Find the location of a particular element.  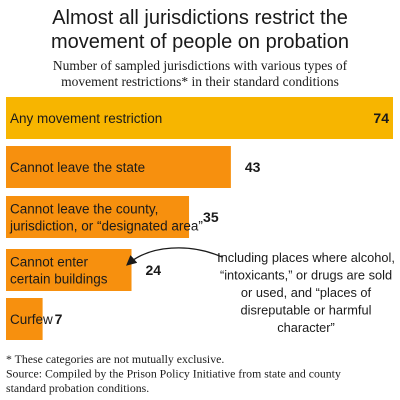

value-label: 24 is located at coordinates (154, 270).